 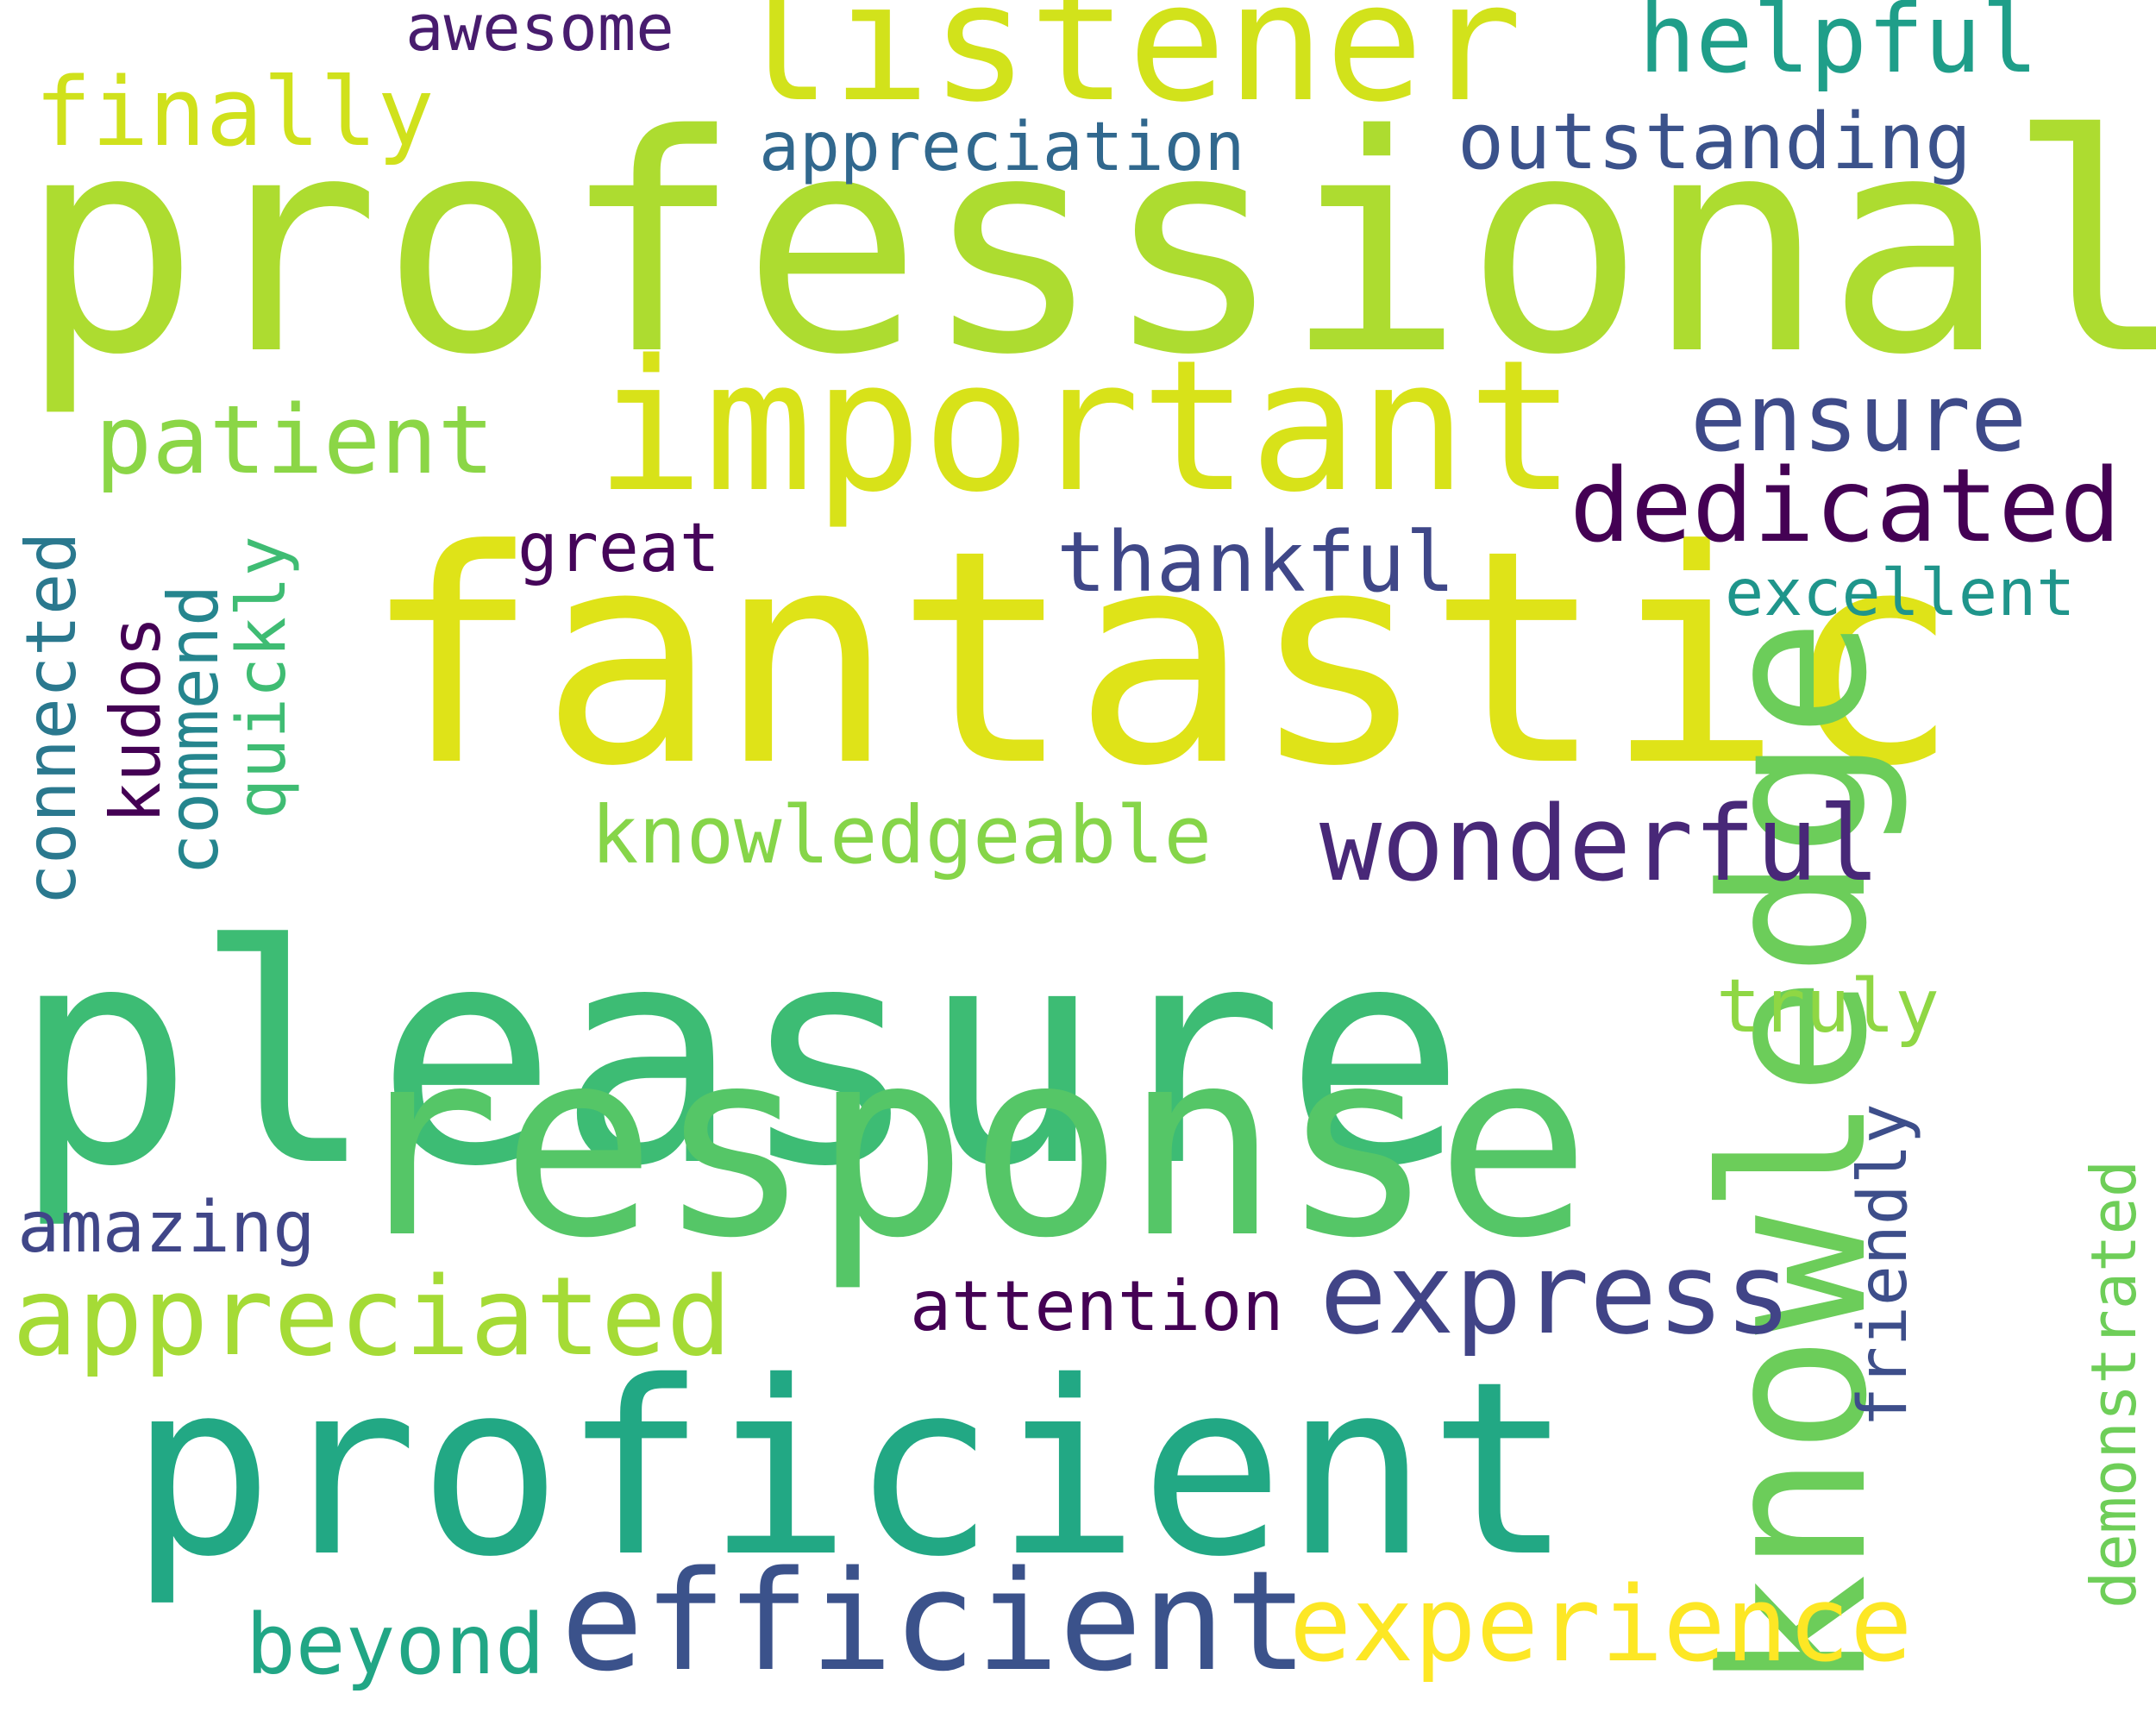 I want to click on word-truly: truly, so click(x=1828, y=1007).